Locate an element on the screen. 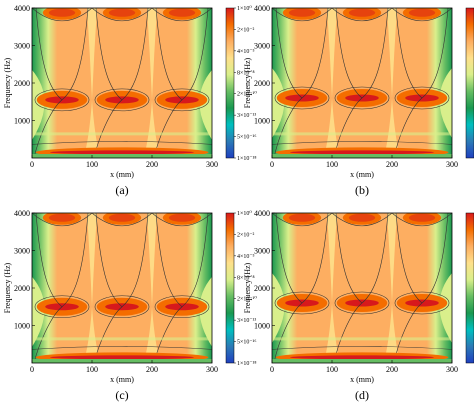  colorbar-tick-label: 2×10⁻¹⁰ is located at coordinates (247, 94).